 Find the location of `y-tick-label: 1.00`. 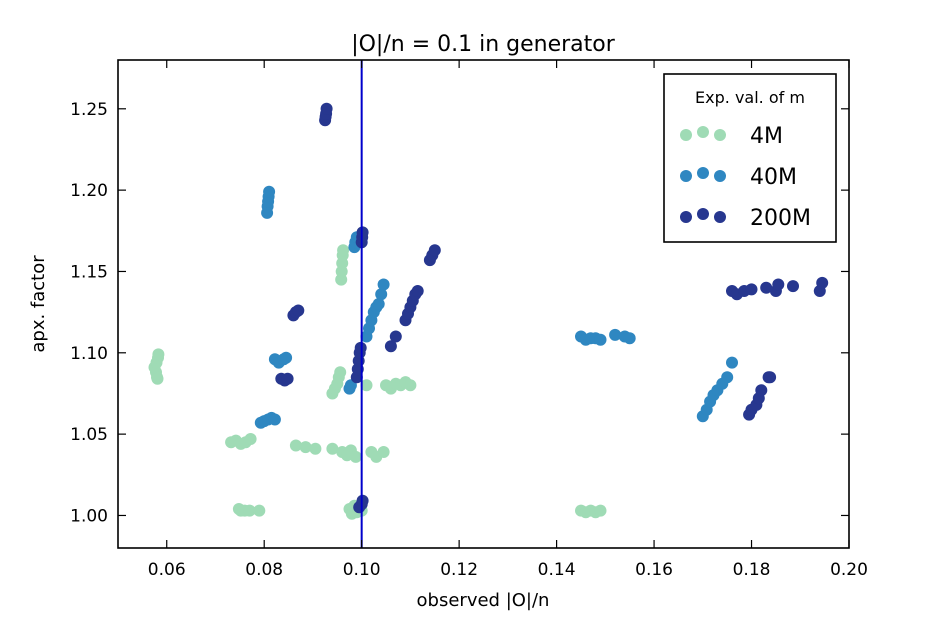

y-tick-label: 1.00 is located at coordinates (89, 516).